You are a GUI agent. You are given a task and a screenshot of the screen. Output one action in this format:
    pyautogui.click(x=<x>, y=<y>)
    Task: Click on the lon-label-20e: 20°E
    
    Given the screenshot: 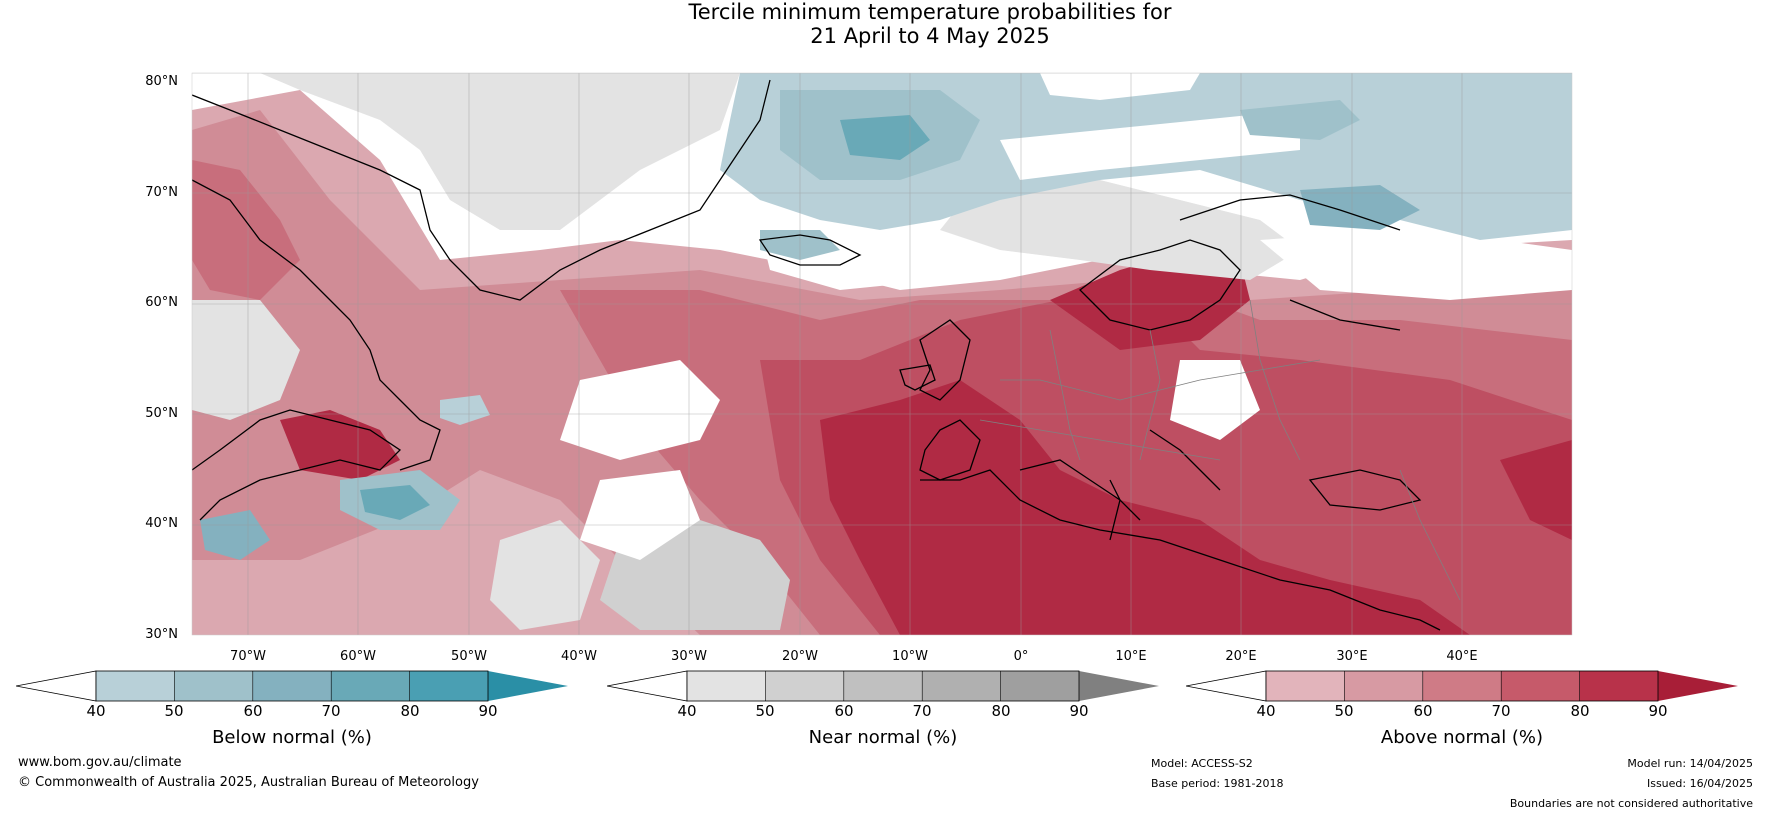 What is the action you would take?
    pyautogui.click(x=1241, y=656)
    